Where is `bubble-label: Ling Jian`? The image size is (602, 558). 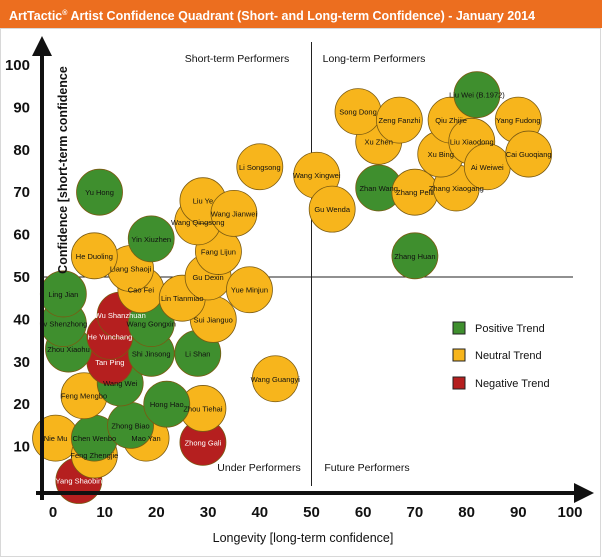 bubble-label: Ling Jian is located at coordinates (63, 294).